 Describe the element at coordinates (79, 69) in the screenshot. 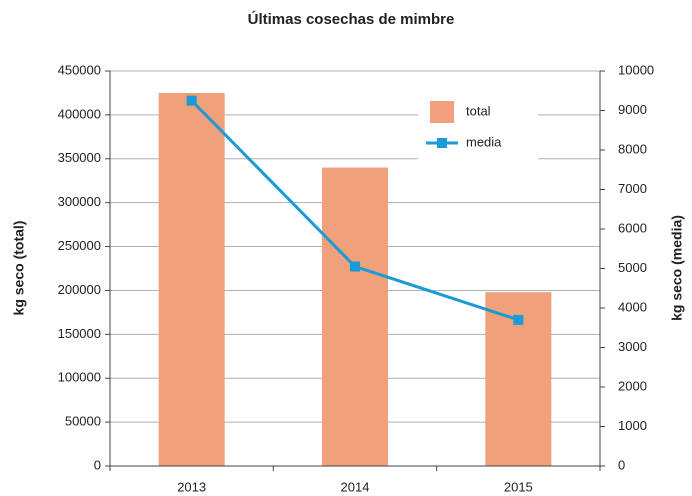

I see `y-tick-label: 450000` at that location.